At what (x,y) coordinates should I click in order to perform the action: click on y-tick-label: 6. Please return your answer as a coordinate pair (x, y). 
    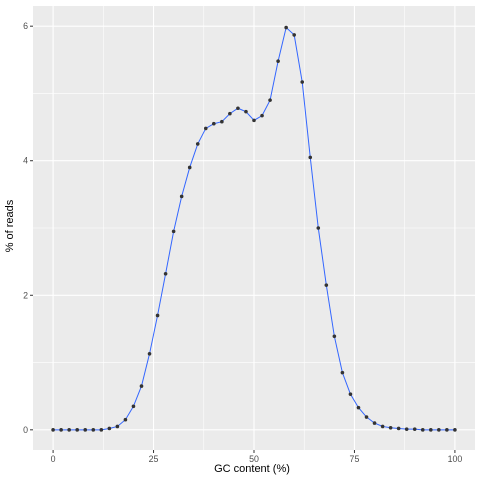
    Looking at the image, I should click on (25, 26).